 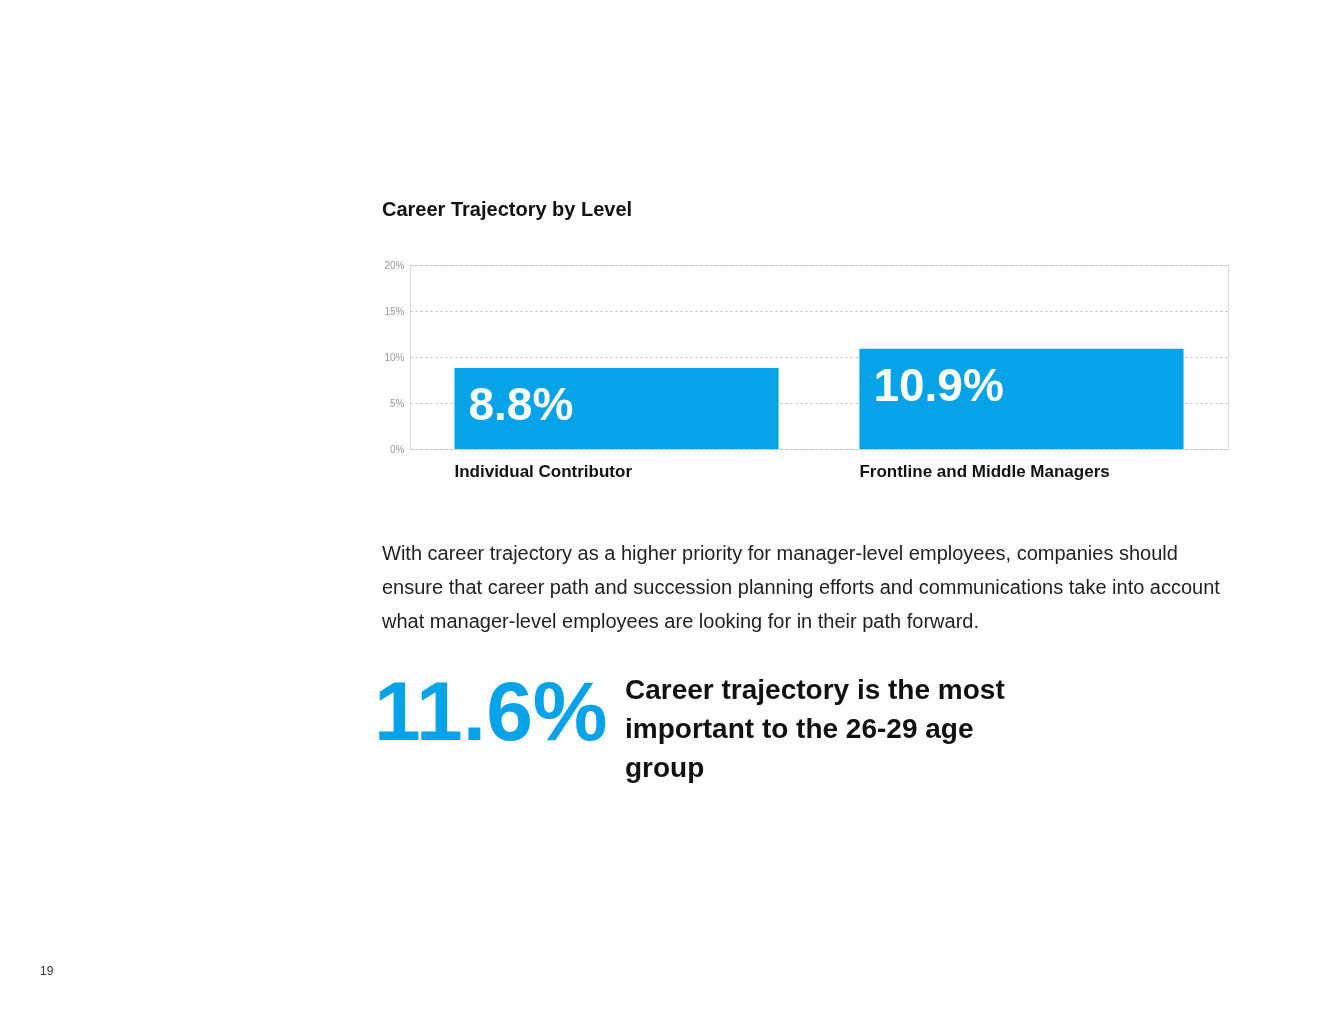 What do you see at coordinates (507, 209) in the screenshot?
I see `chart-title: Career Trajectory by Level` at bounding box center [507, 209].